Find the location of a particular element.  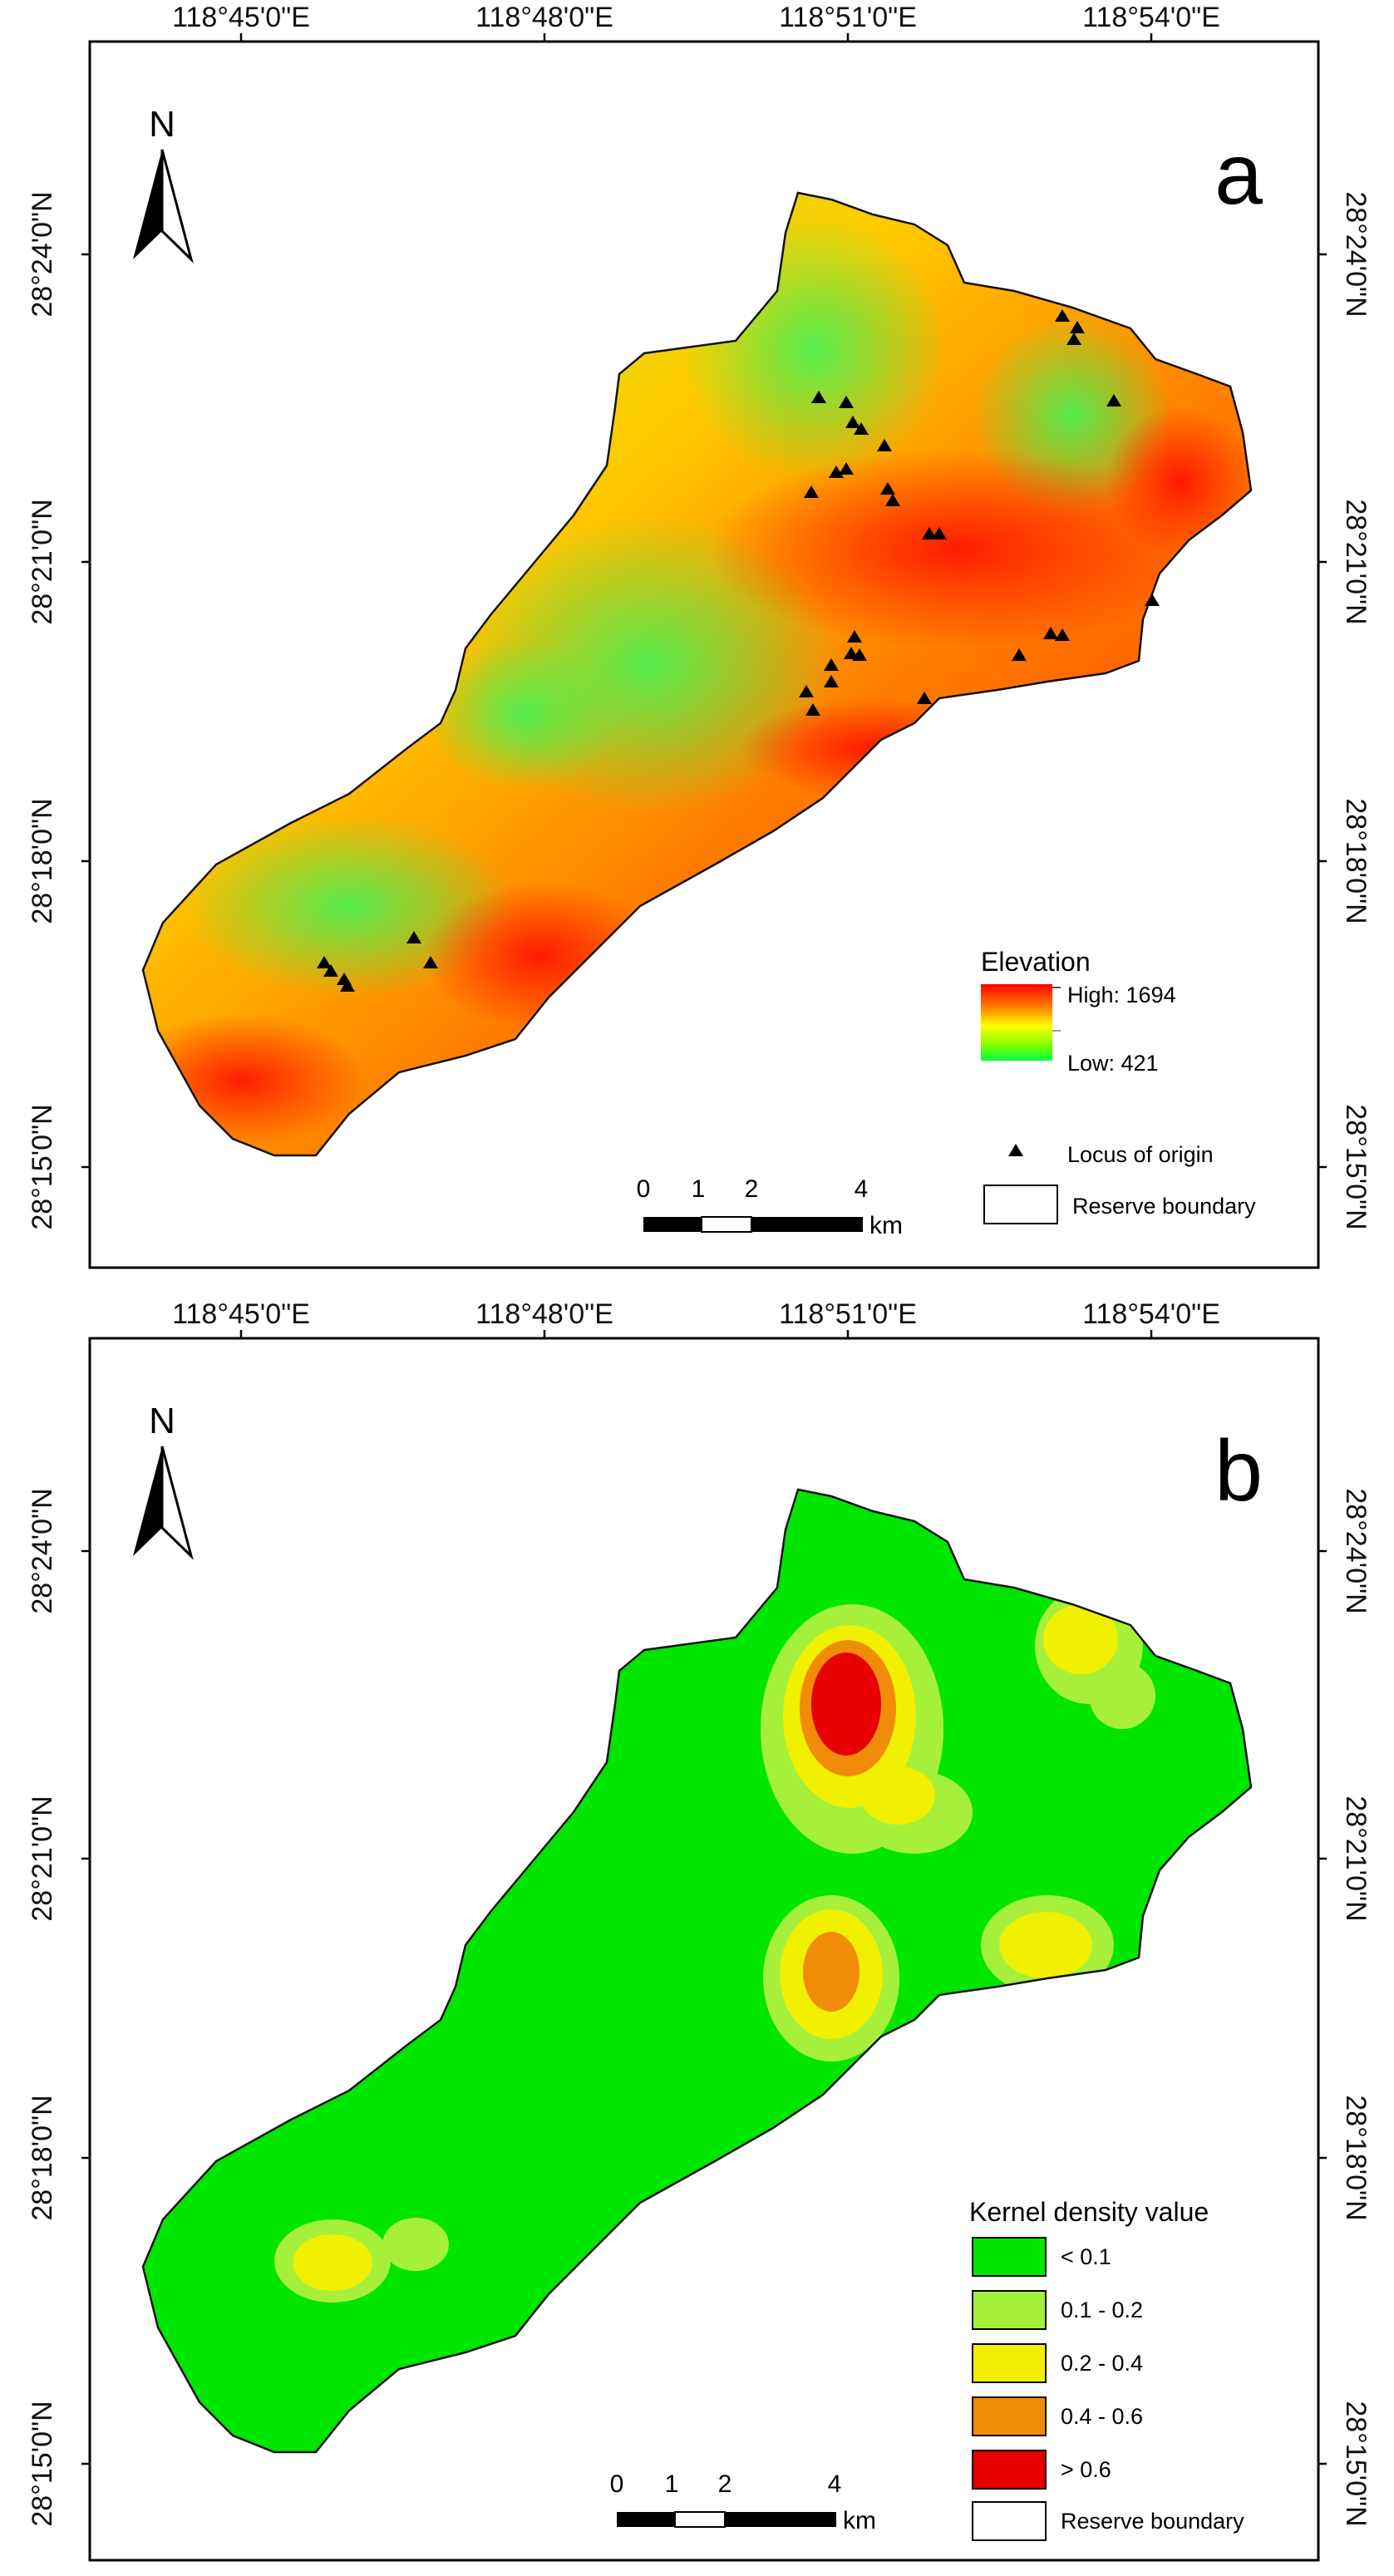

legend-class-label: 0.1 - 0.2 is located at coordinates (1102, 2310).